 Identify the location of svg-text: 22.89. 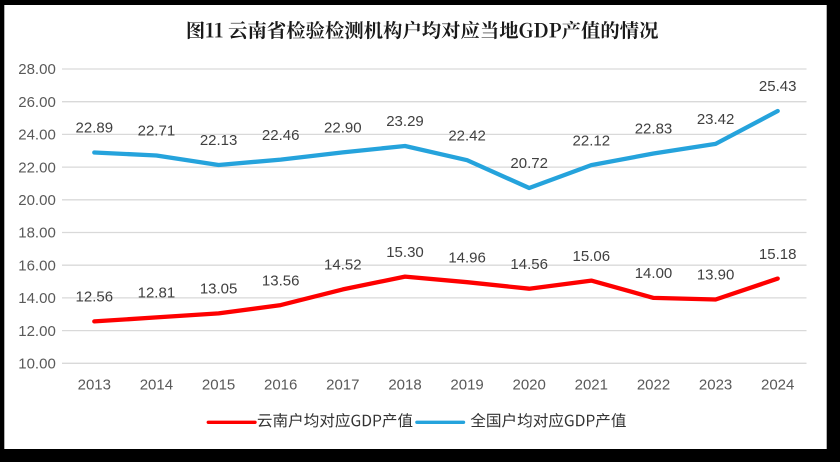
(95, 128).